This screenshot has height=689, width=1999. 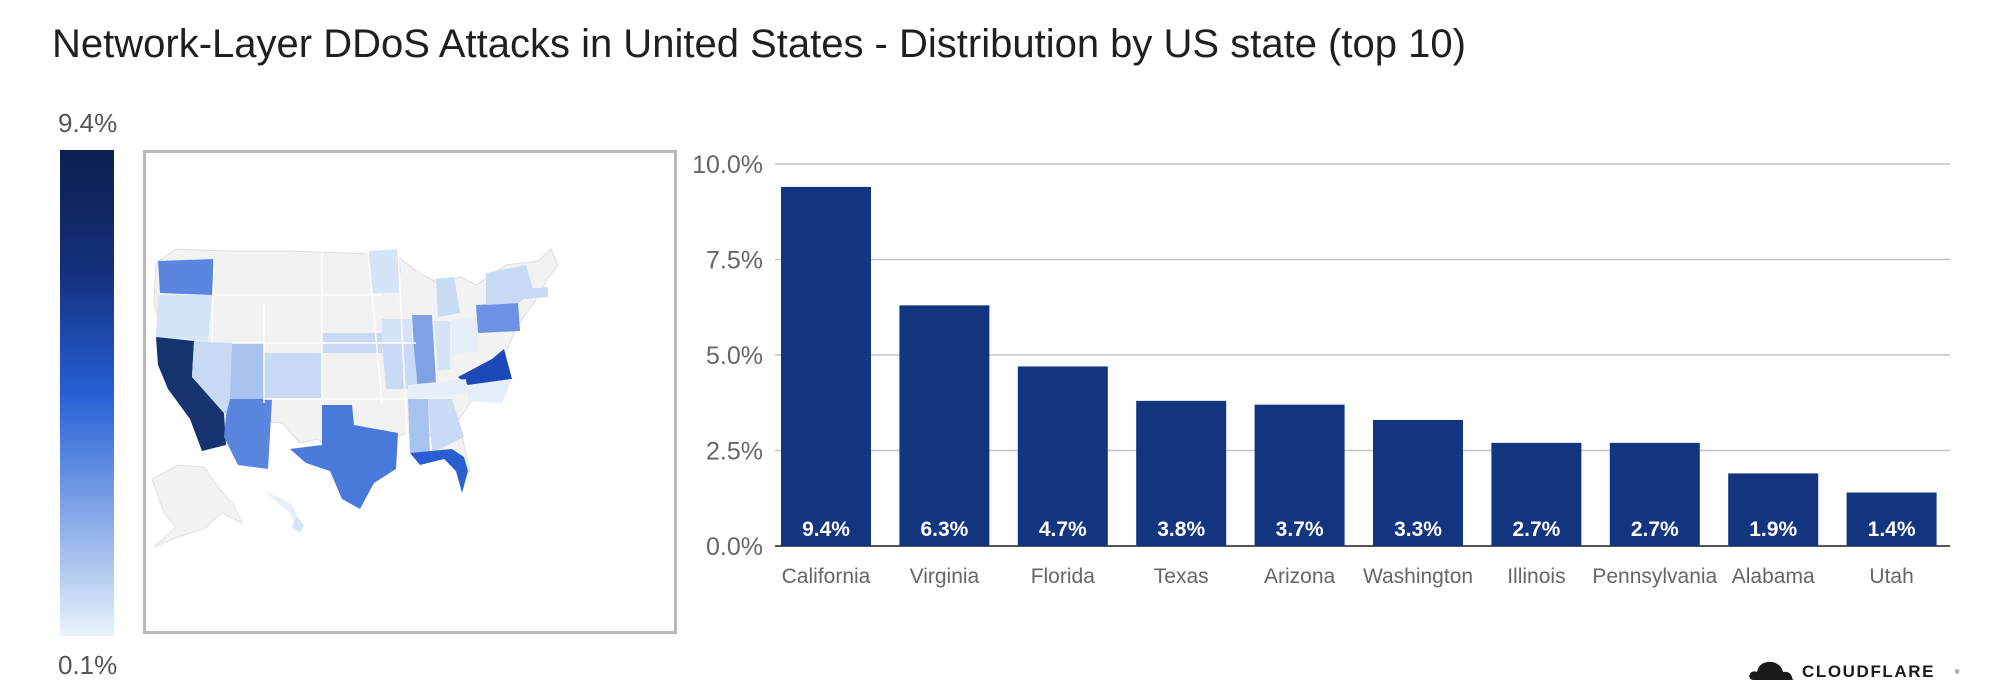 What do you see at coordinates (344, 457) in the screenshot?
I see `state-texas` at bounding box center [344, 457].